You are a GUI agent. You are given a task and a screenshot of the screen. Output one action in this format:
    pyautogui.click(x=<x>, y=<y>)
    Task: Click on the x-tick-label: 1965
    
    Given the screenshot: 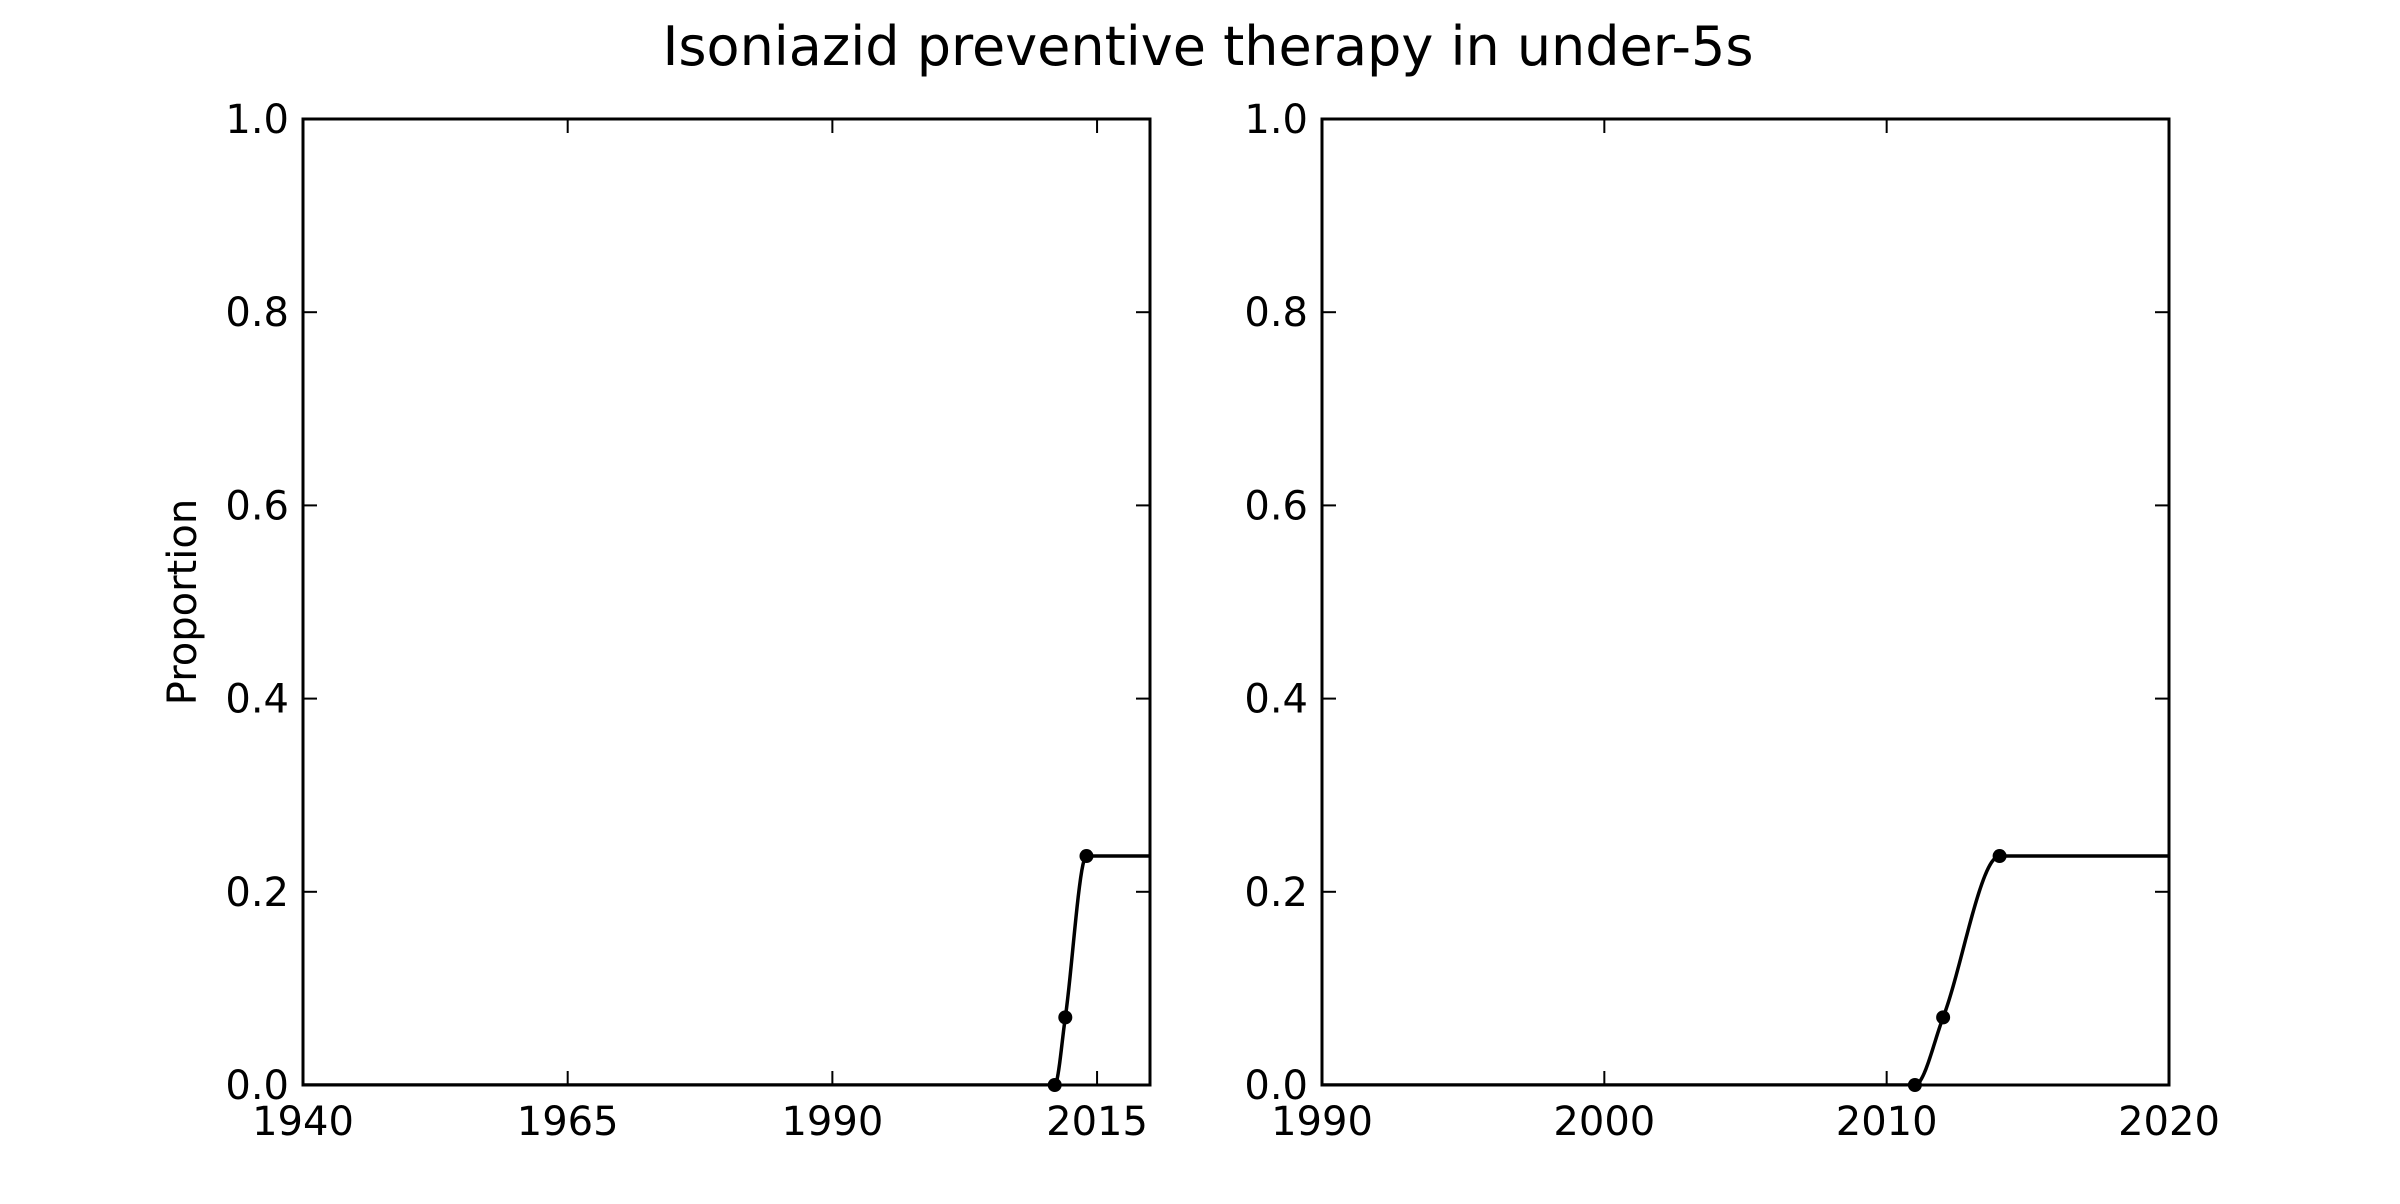 What is the action you would take?
    pyautogui.click(x=568, y=1122)
    